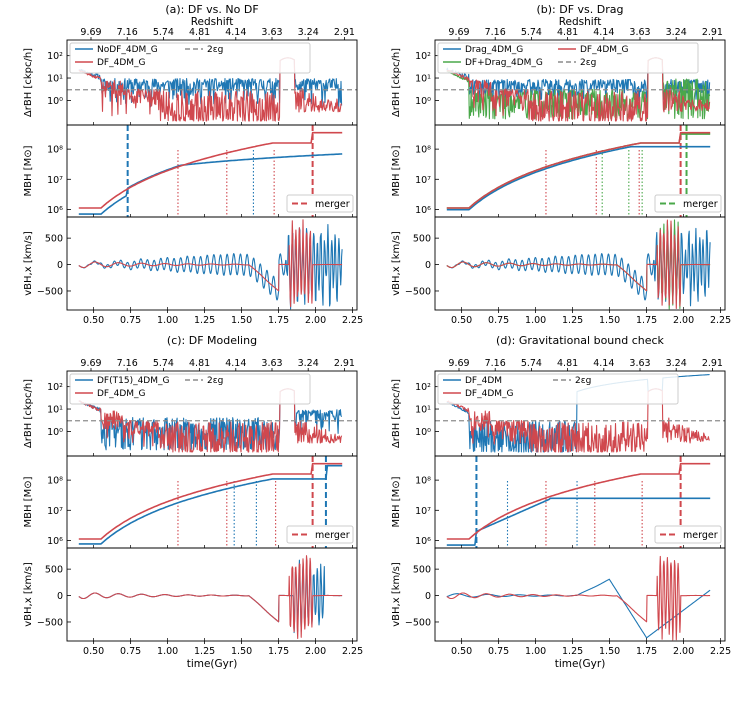  Describe the element at coordinates (215, 50) in the screenshot. I see `legend-entry: 2εg` at that location.